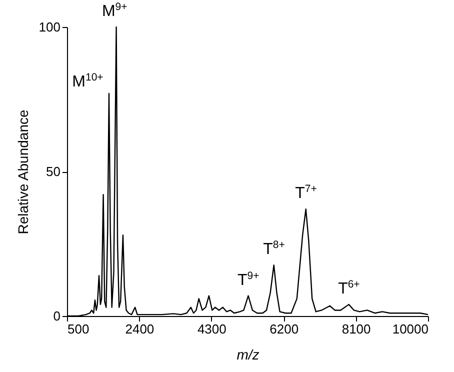 The height and width of the screenshot is (372, 454). Describe the element at coordinates (22, 172) in the screenshot. I see `y-axis-title: Relative Abundance` at that location.